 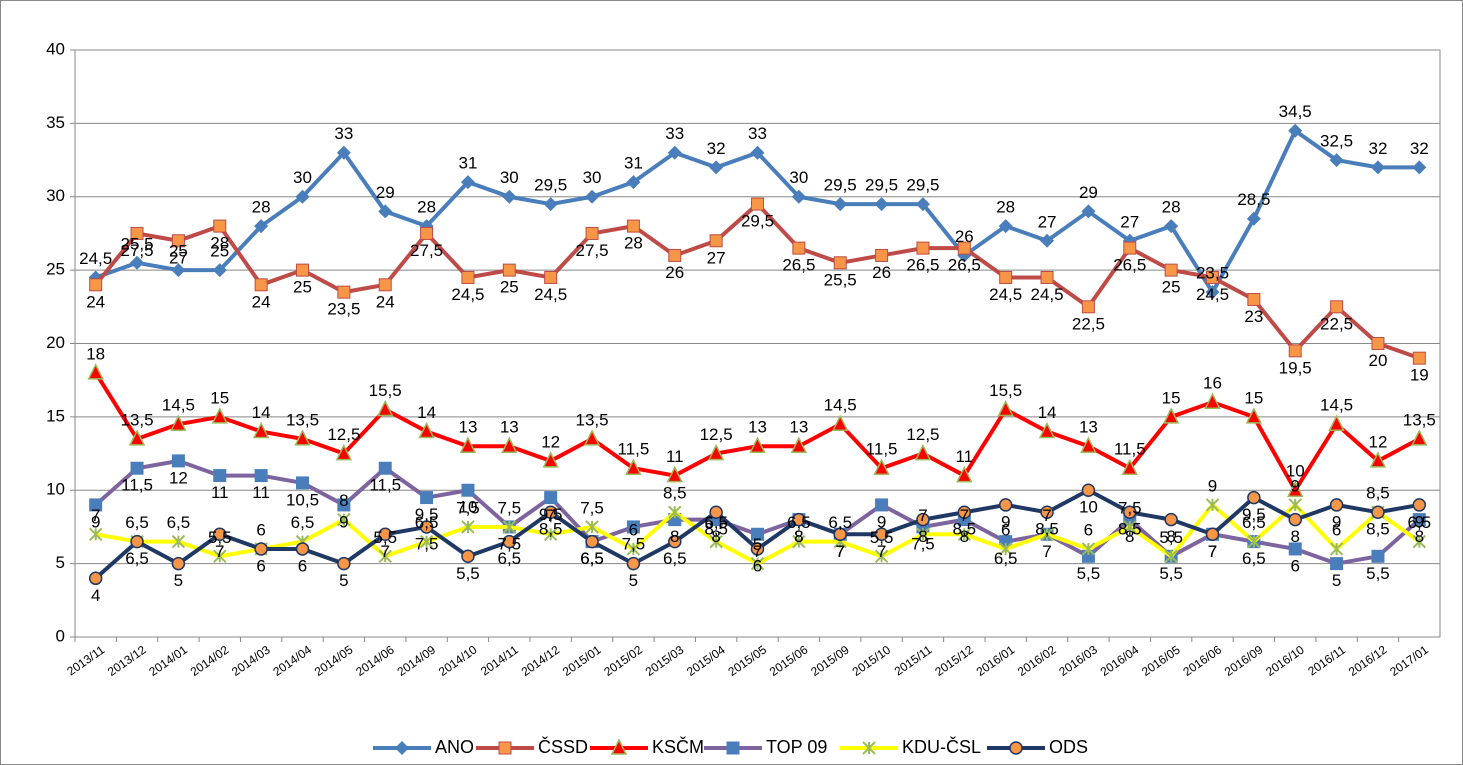 What do you see at coordinates (881, 272) in the screenshot?
I see `data-label: 26` at bounding box center [881, 272].